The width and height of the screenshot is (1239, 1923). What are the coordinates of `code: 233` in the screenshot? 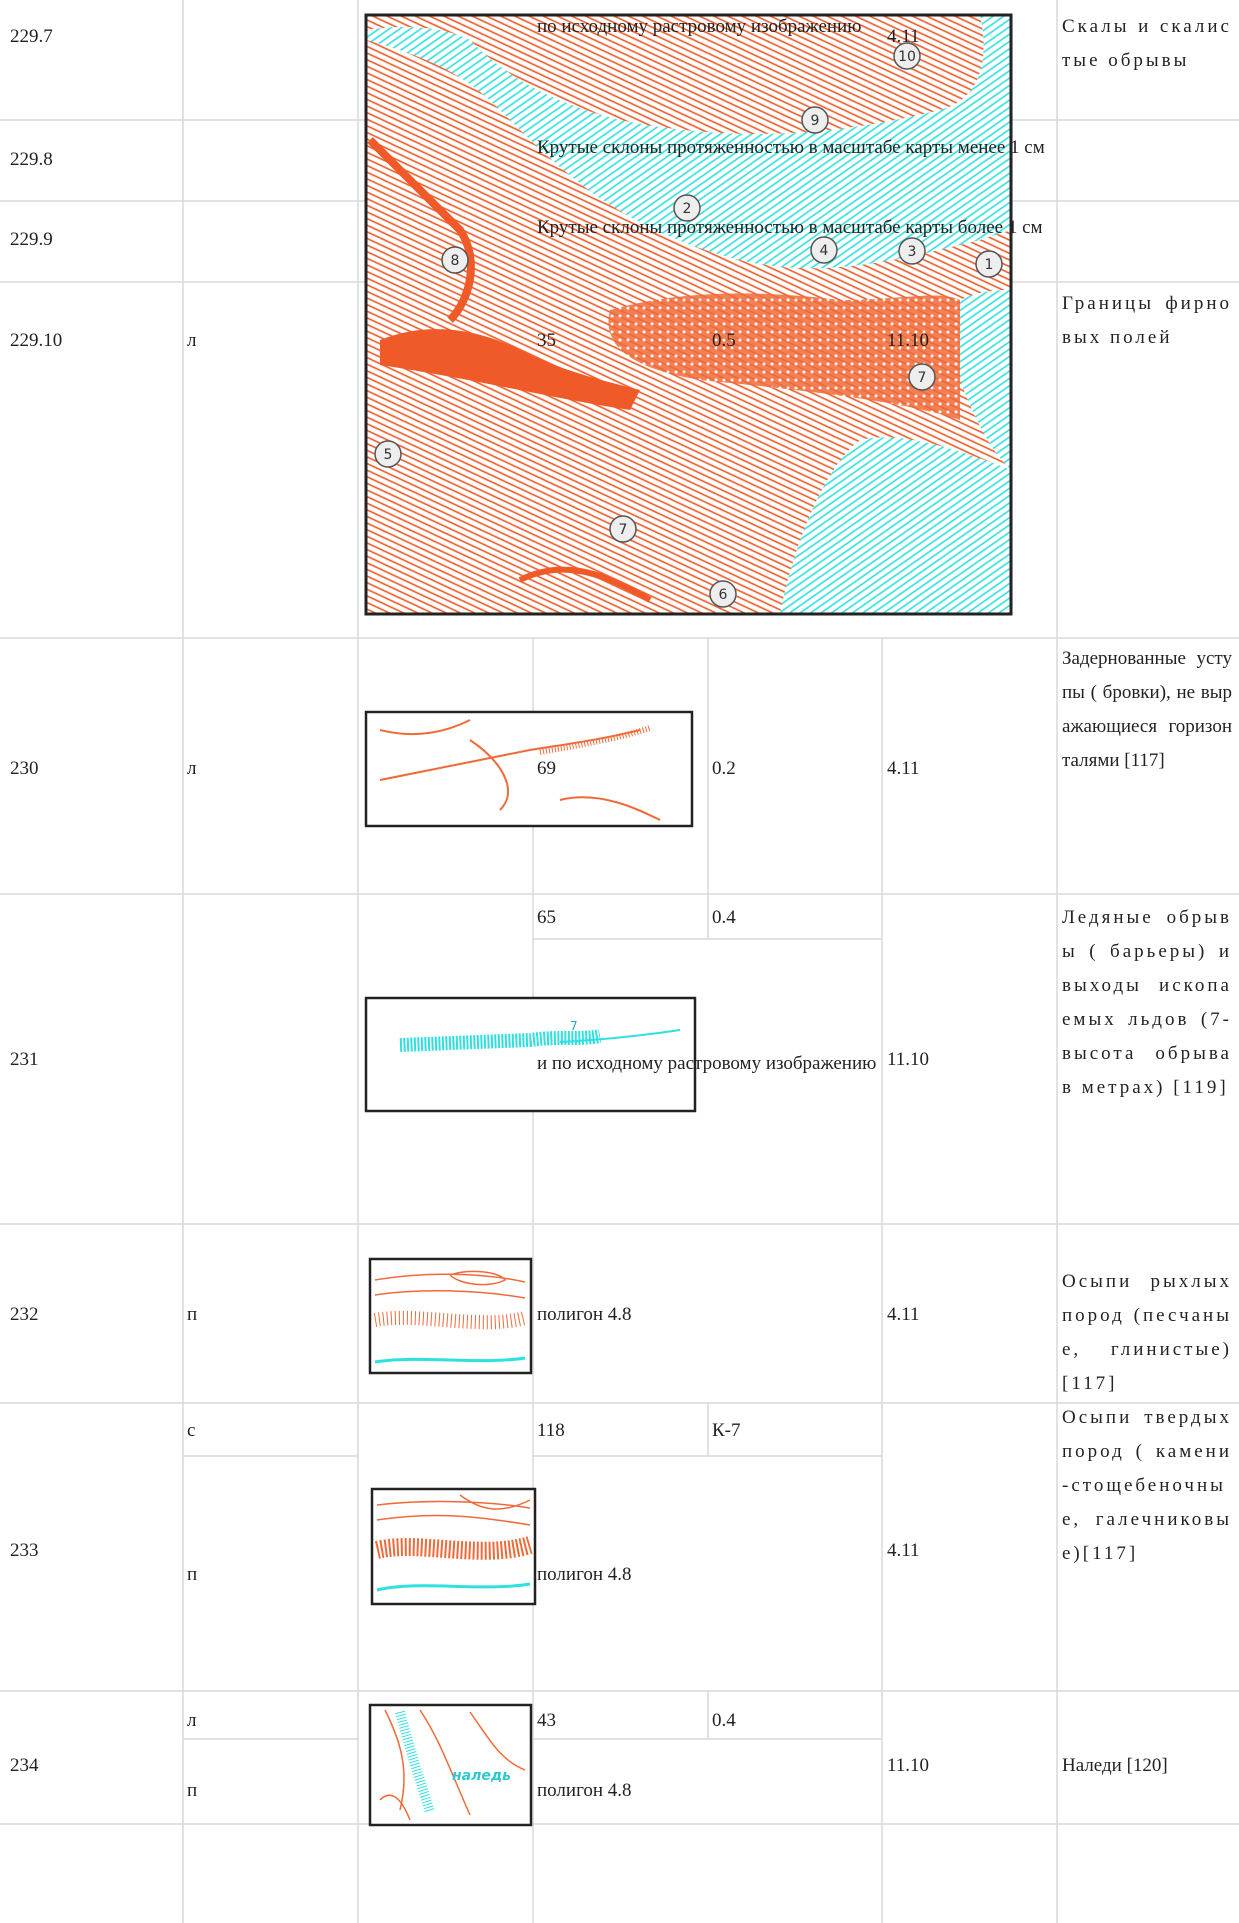 It's located at (24, 1550).